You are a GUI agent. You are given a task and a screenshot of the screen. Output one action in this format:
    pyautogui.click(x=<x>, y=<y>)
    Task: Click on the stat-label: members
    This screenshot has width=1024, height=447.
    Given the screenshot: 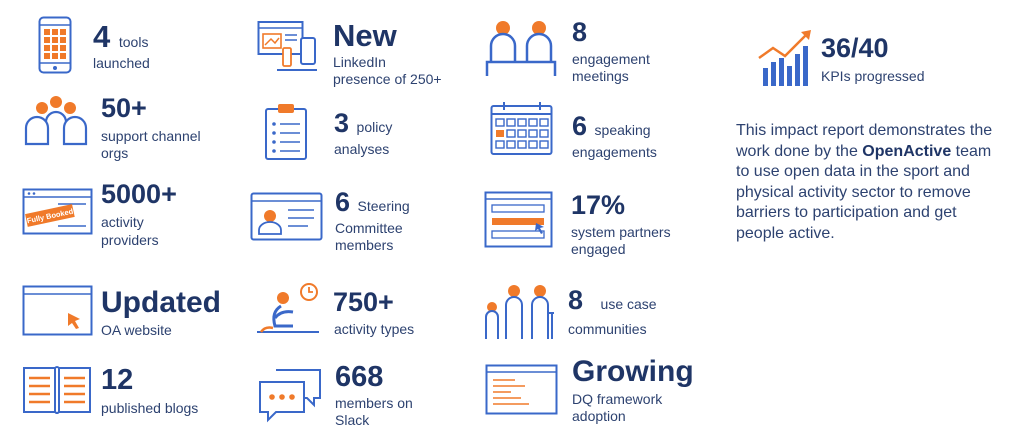 What is the action you would take?
    pyautogui.click(x=364, y=245)
    